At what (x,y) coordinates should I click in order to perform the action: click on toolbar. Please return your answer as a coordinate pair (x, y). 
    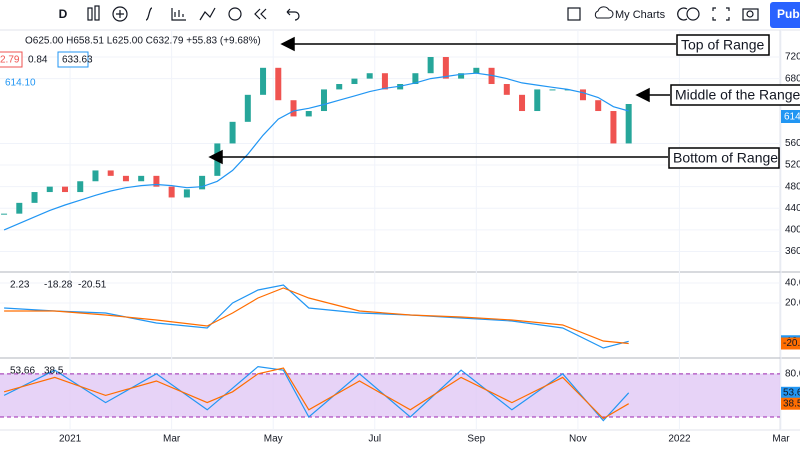
    Looking at the image, I should click on (400, 15).